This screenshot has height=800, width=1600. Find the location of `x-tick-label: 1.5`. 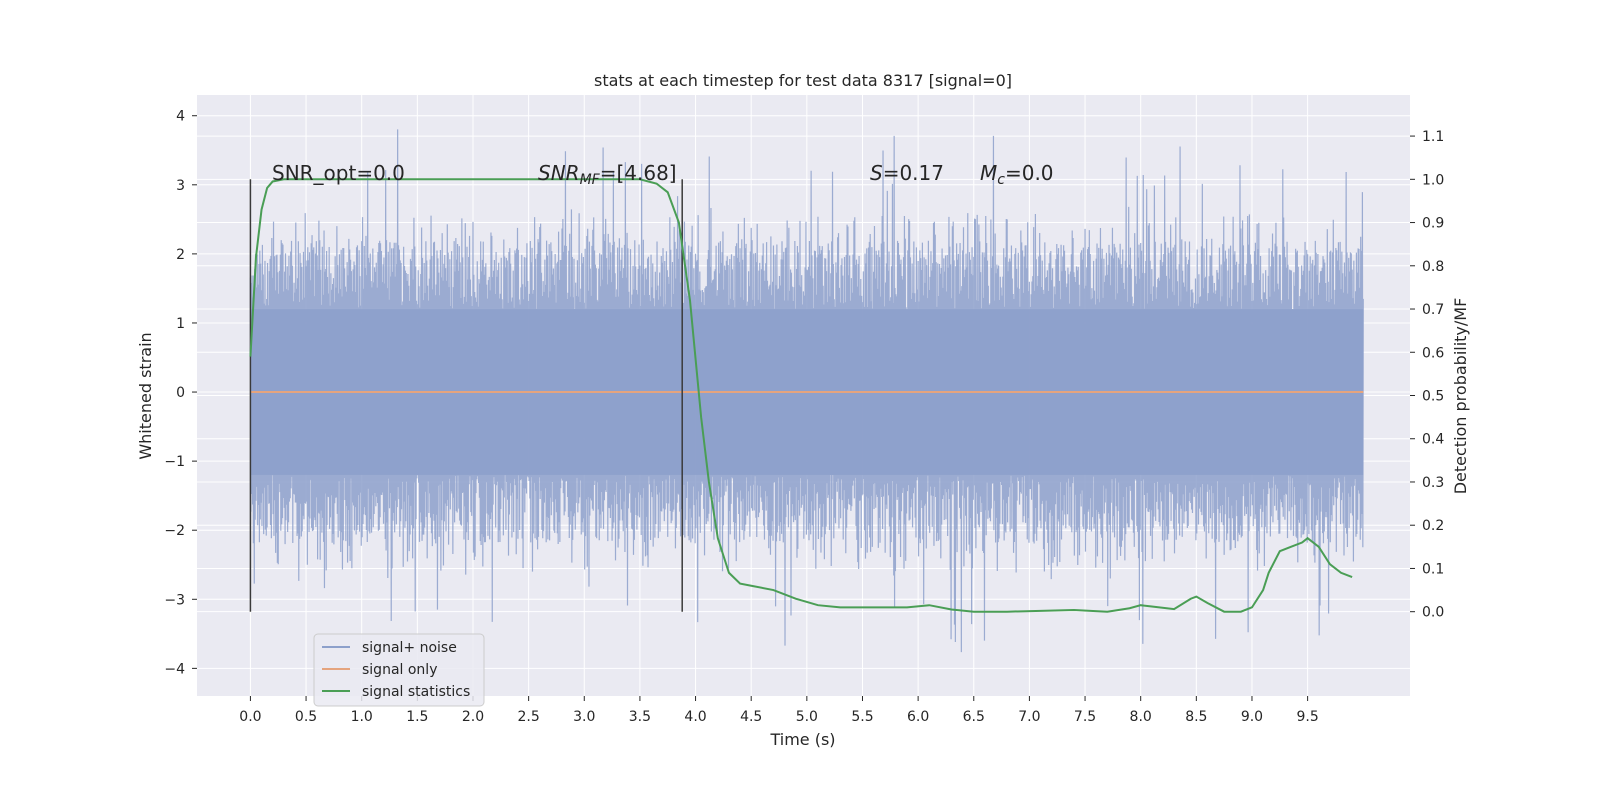

x-tick-label: 1.5 is located at coordinates (417, 717).